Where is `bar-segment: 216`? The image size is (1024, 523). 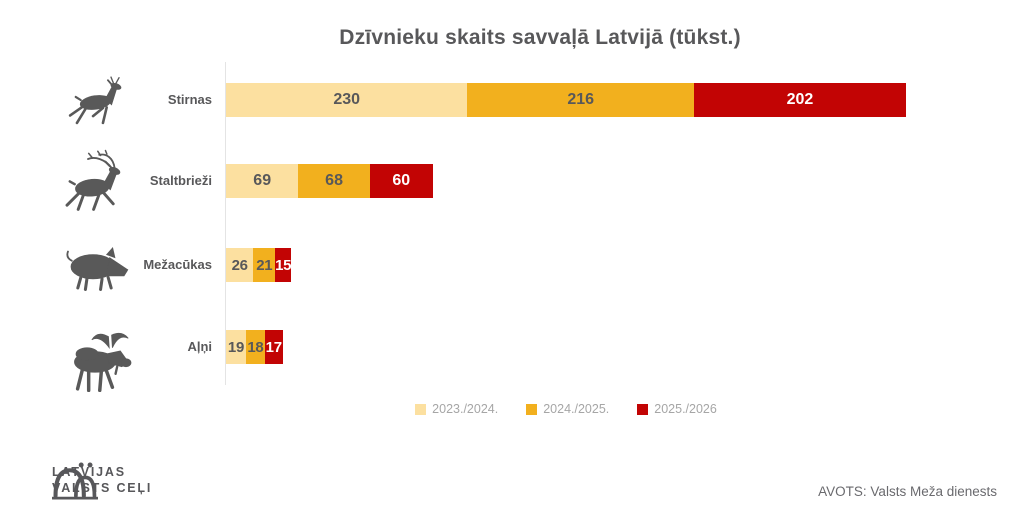
bar-segment: 216 is located at coordinates (580, 100).